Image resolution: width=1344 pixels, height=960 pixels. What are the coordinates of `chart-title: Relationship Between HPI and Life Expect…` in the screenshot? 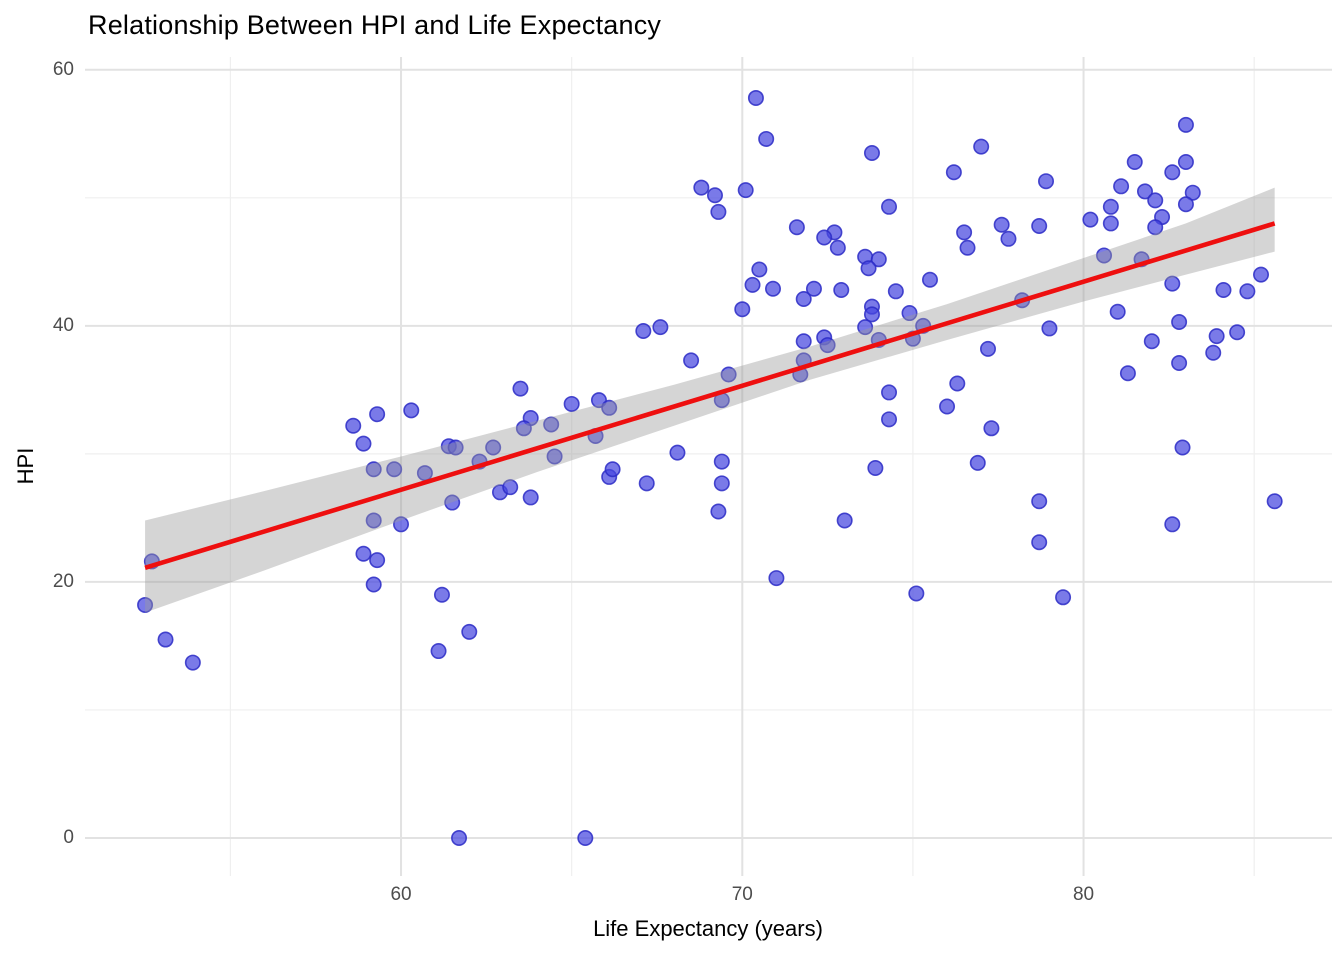 It's located at (375, 25).